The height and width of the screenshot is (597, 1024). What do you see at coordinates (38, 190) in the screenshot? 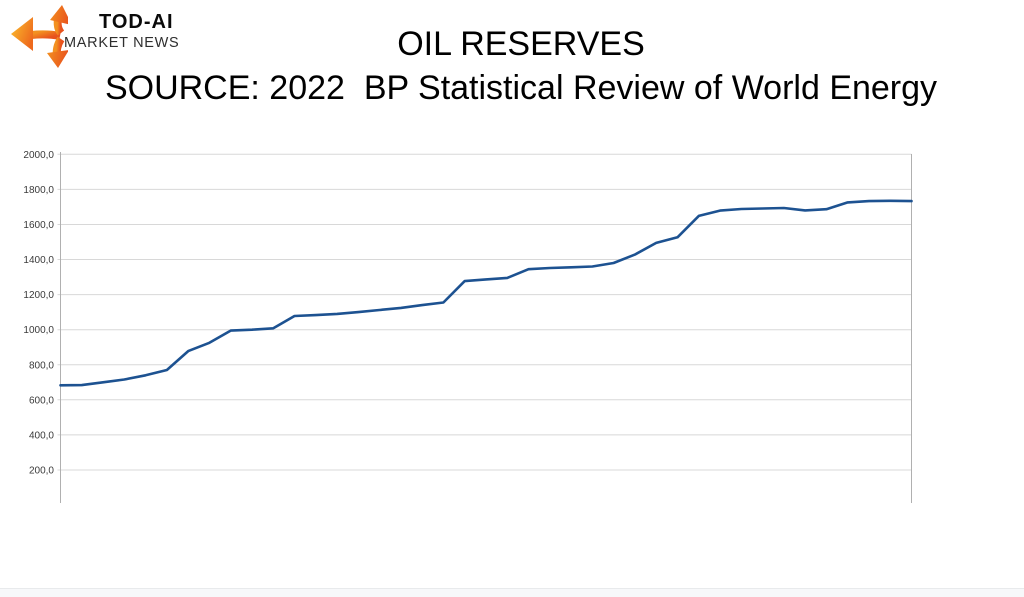
I see `y-axis-tick-label: 1800,0` at bounding box center [38, 190].